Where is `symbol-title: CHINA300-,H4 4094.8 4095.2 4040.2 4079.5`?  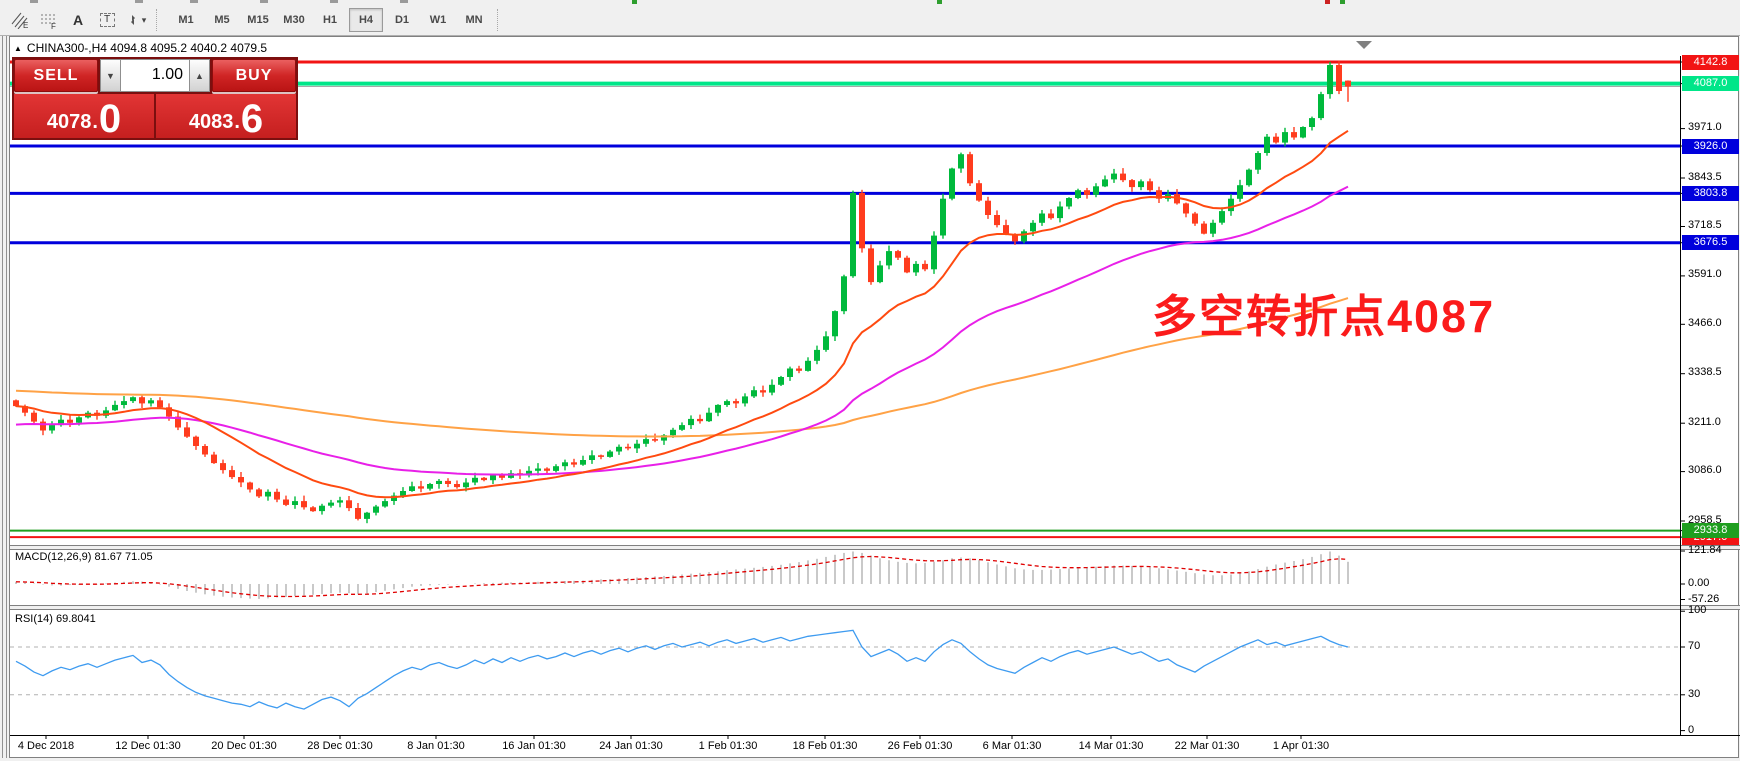
symbol-title: CHINA300-,H4 4094.8 4095.2 4040.2 4079.5 is located at coordinates (147, 48).